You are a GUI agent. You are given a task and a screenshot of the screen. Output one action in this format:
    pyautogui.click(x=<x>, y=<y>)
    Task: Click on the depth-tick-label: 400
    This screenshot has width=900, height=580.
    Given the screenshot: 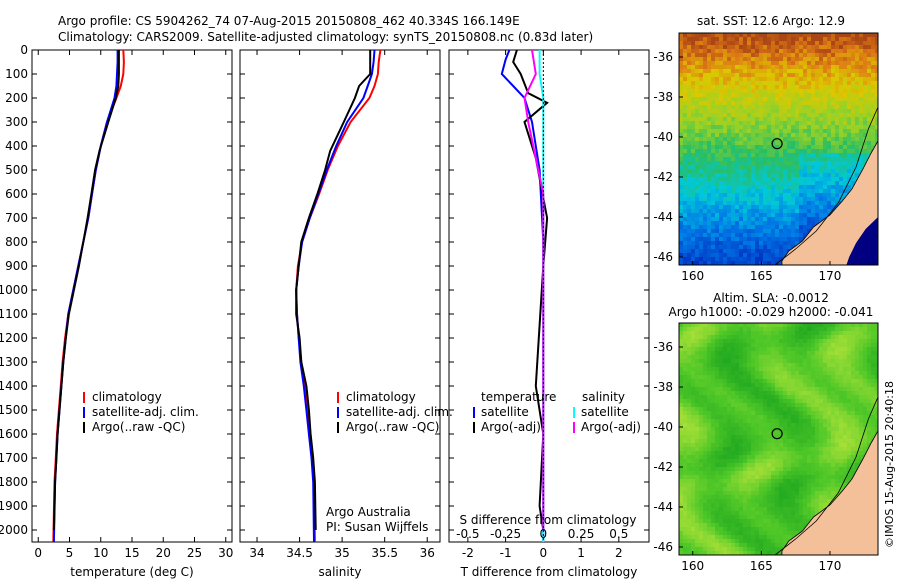 What is the action you would take?
    pyautogui.click(x=16, y=146)
    